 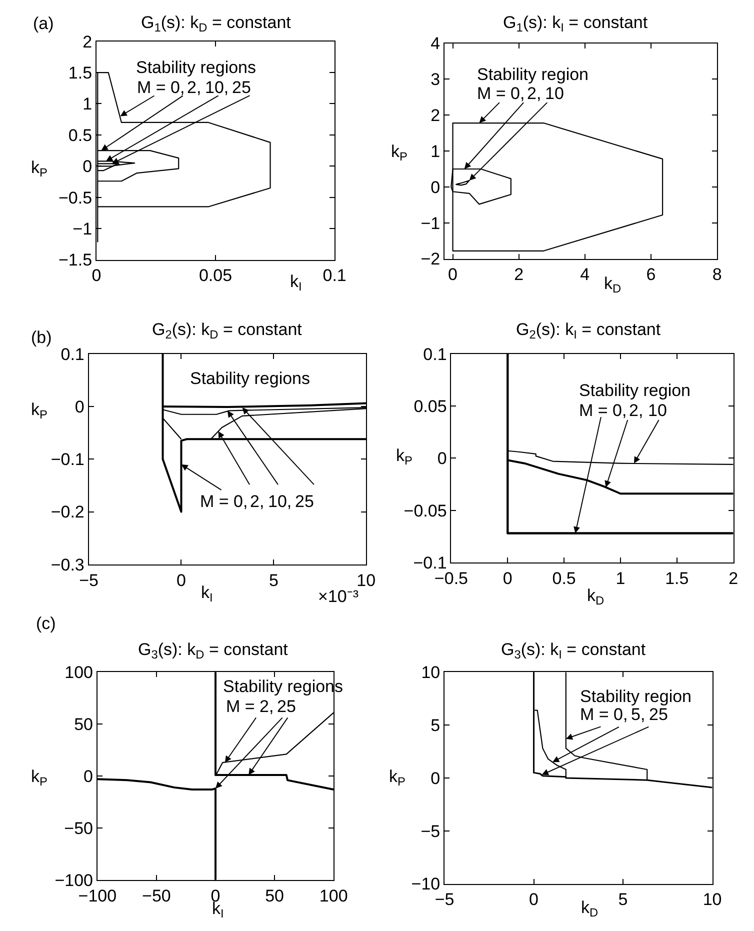 I want to click on x-tick-label: 6, so click(x=651, y=274).